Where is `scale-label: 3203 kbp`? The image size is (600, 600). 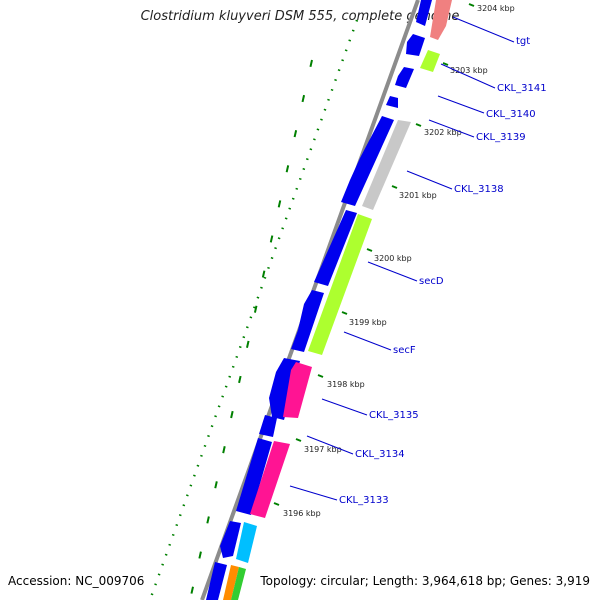 scale-label: 3203 kbp is located at coordinates (469, 70).